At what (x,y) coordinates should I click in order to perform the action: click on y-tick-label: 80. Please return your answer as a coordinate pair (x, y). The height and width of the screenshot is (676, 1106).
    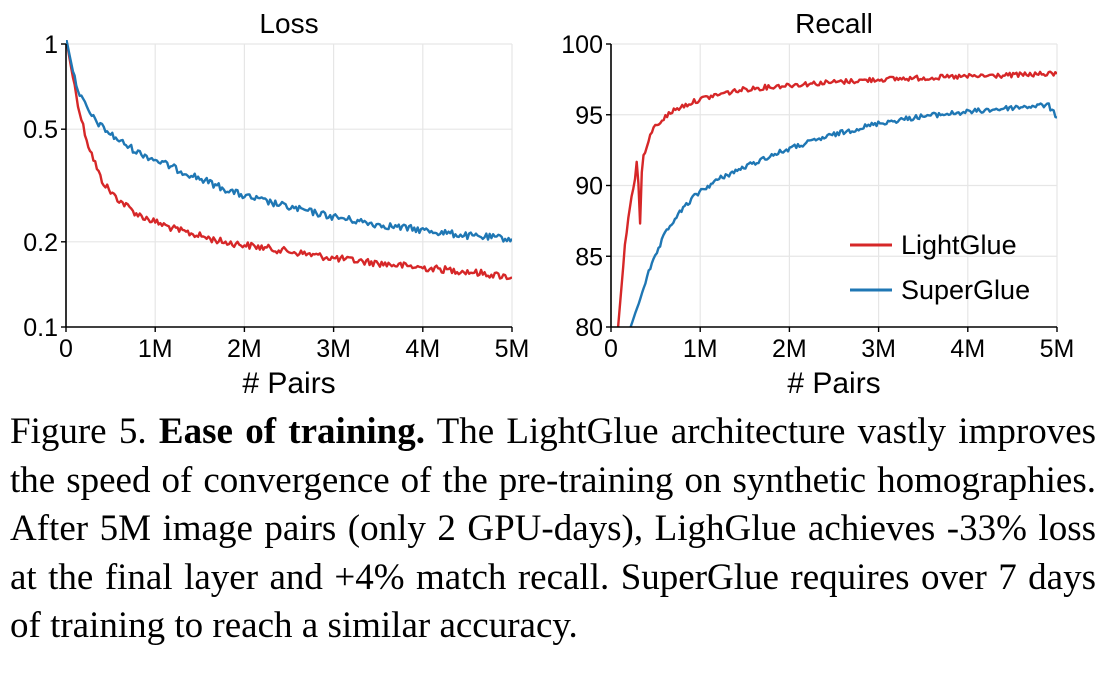
    Looking at the image, I should click on (589, 328).